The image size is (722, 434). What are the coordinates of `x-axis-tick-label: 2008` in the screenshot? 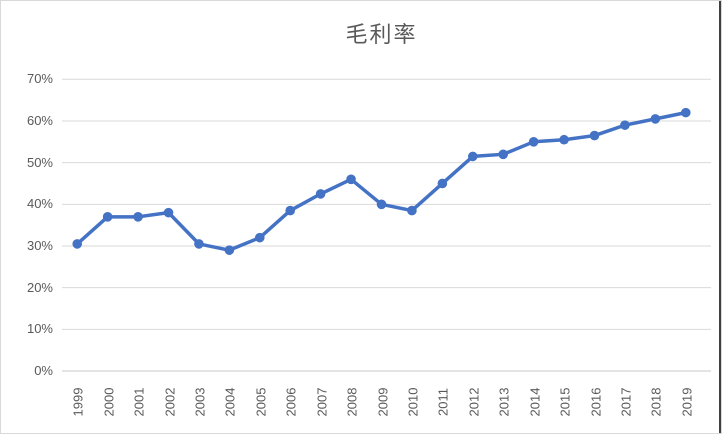 It's located at (352, 402).